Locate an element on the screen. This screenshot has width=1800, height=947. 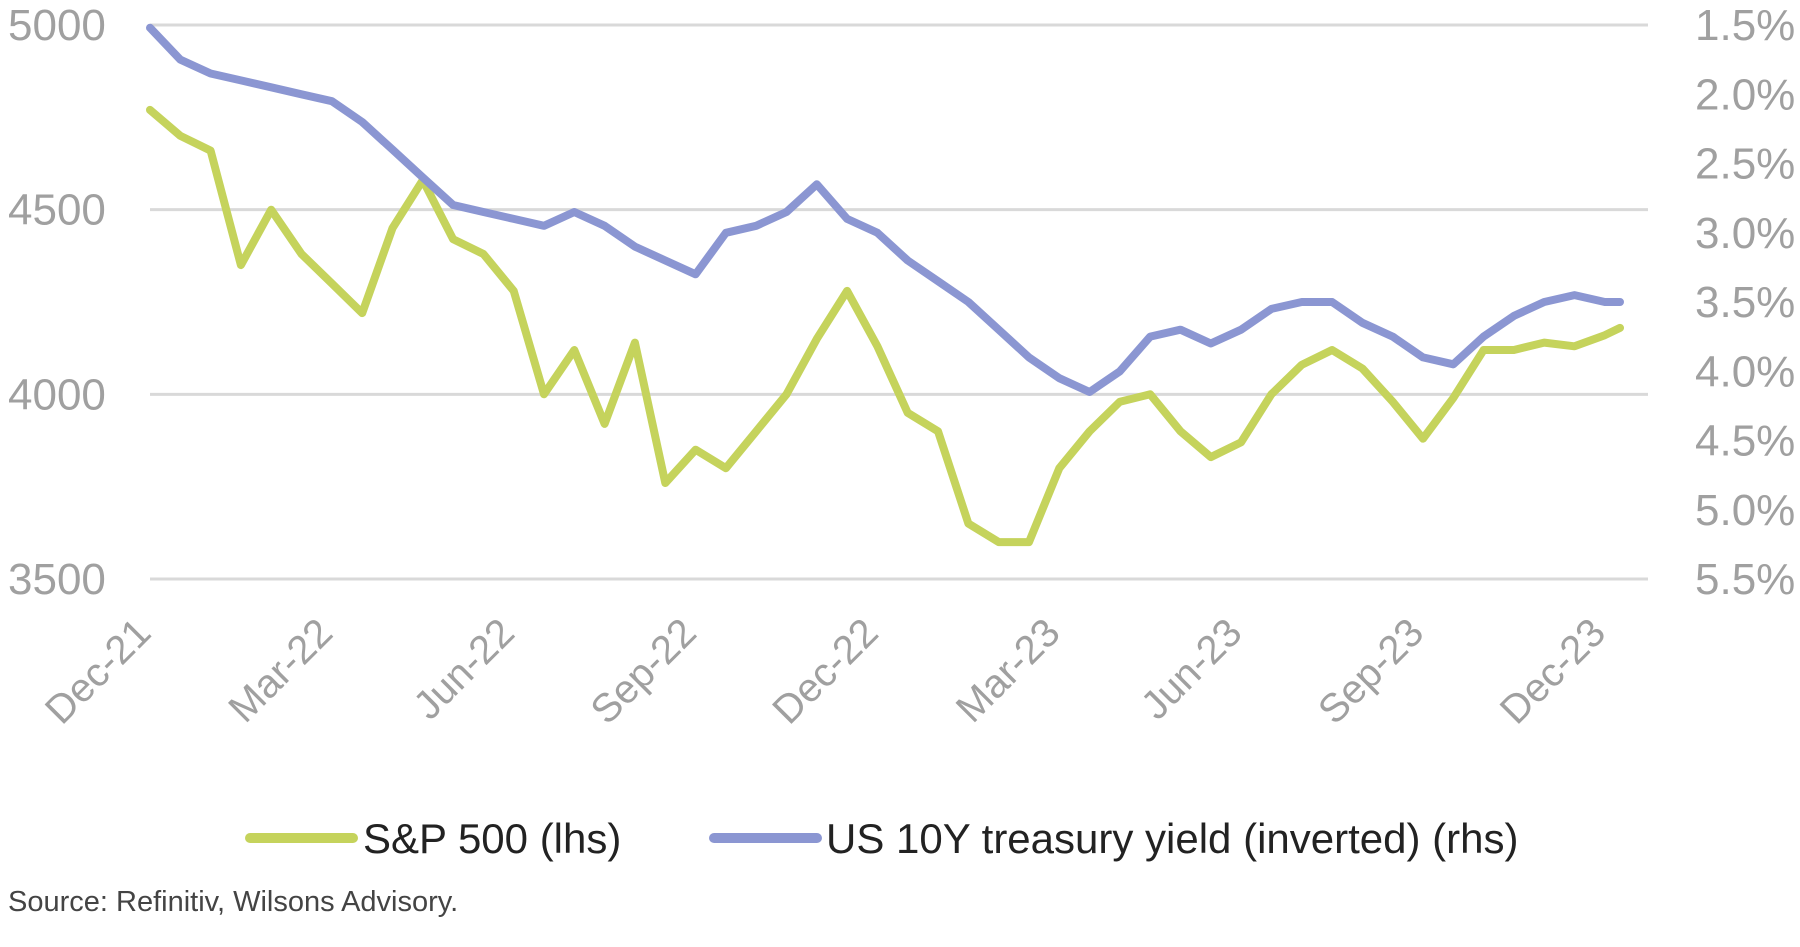
x-tick-label: Dec-22 is located at coordinates (825, 671).